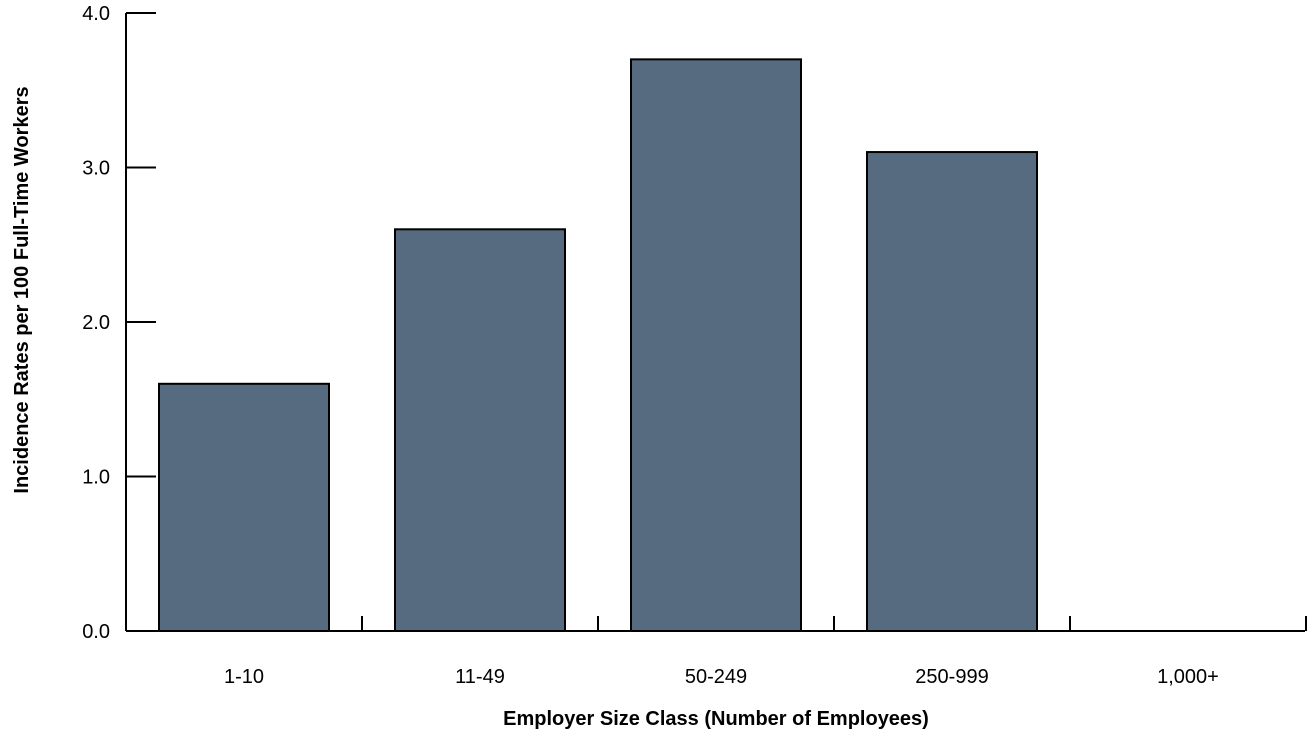  Describe the element at coordinates (951, 677) in the screenshot. I see `x-tick-label: 250-999` at that location.